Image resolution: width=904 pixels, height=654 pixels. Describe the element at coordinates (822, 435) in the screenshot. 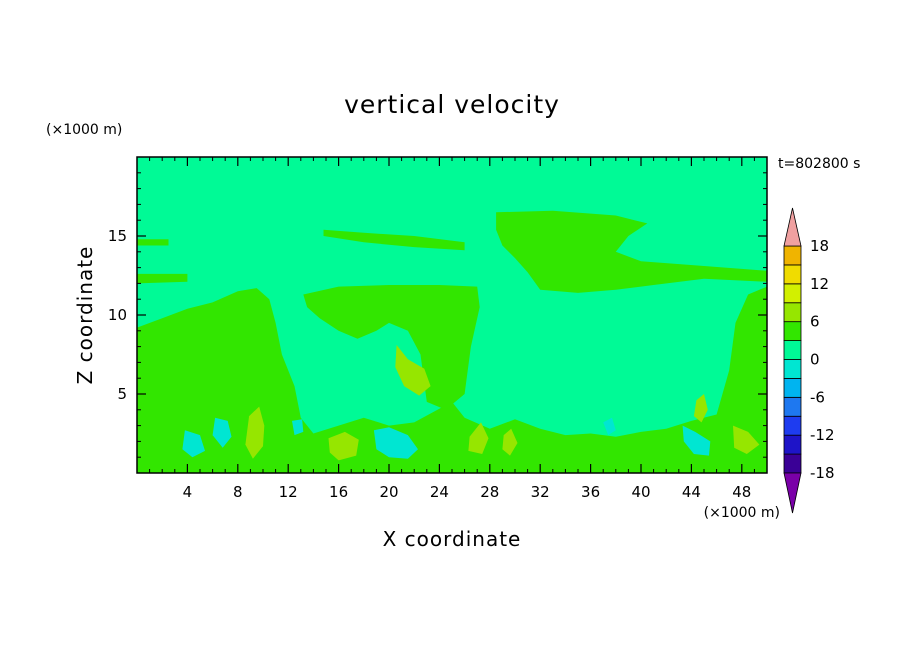

I see `colorbar-tick-label: -12` at that location.